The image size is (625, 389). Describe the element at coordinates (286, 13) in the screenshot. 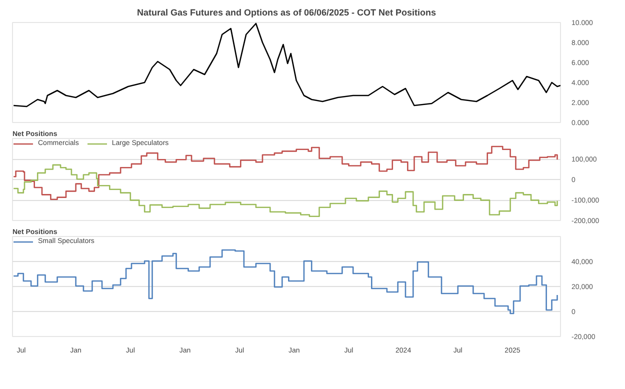

I see `chart-title: Natural Gas Futures and Options as of 06/06/2025 - COT Net Positions` at that location.